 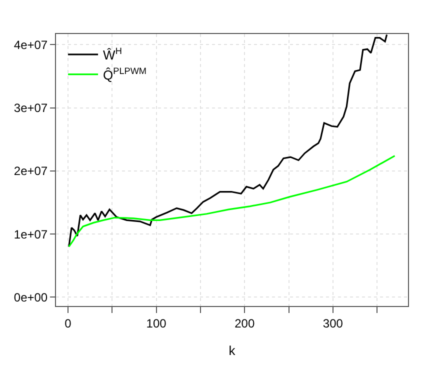 I want to click on y-tick-label: 4e+07, so click(x=31, y=45).